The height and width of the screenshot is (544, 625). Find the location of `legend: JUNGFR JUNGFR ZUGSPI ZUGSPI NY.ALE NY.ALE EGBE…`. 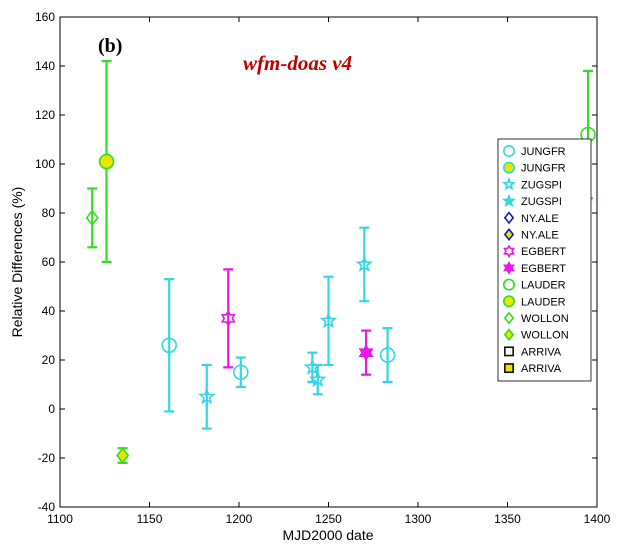

legend: JUNGFR JUNGFR ZUGSPI ZUGSPI NY.ALE NY.ALE EGBE… is located at coordinates (544, 260).